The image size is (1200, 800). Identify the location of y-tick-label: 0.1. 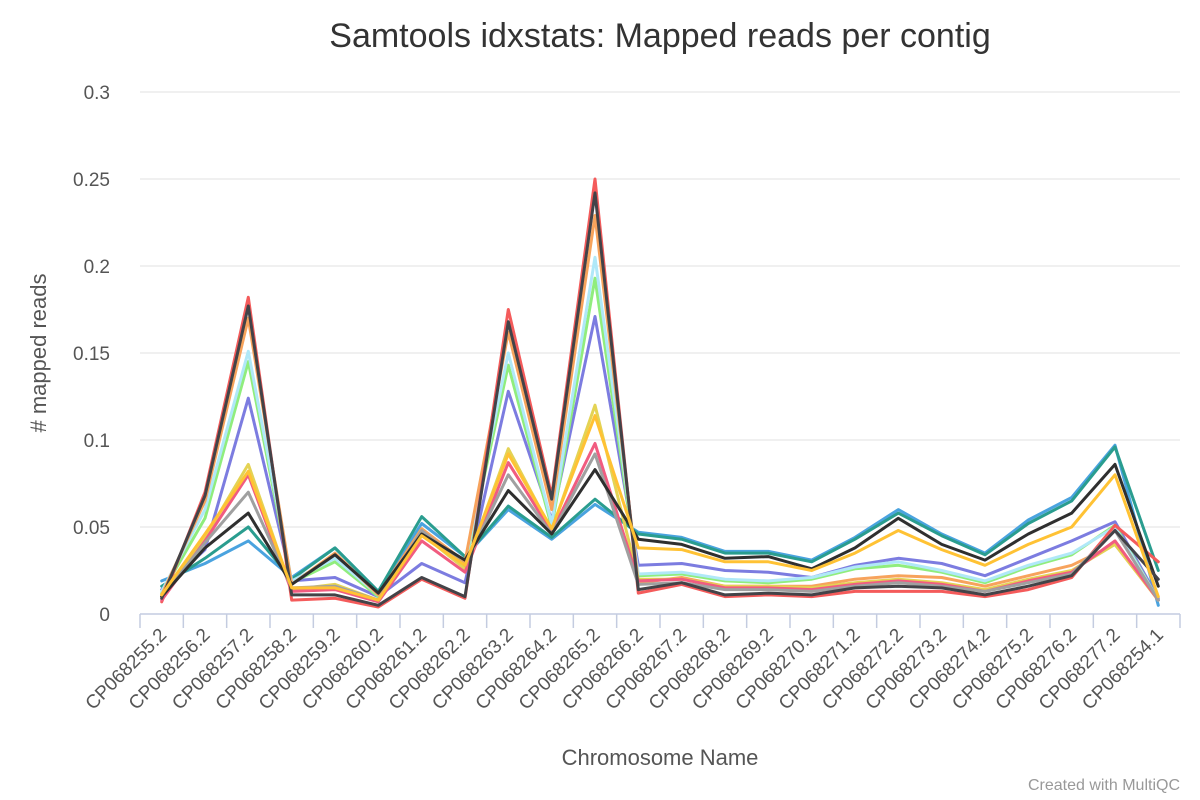
(97, 441).